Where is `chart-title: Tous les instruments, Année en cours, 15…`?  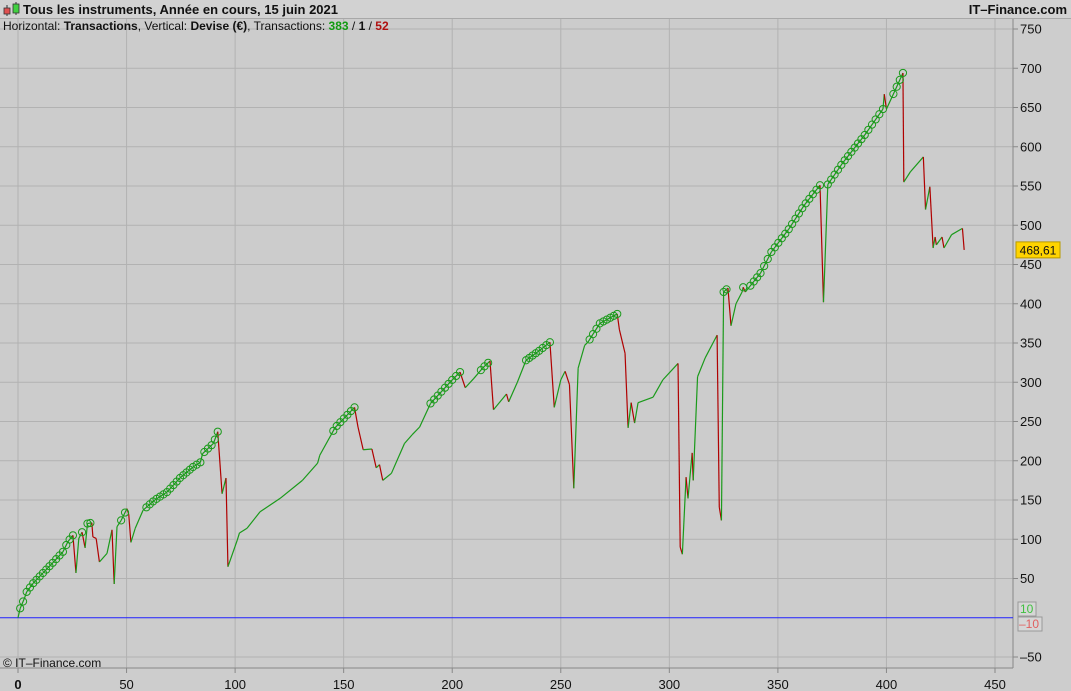
chart-title: Tous les instruments, Année en cours, 15… is located at coordinates (180, 9).